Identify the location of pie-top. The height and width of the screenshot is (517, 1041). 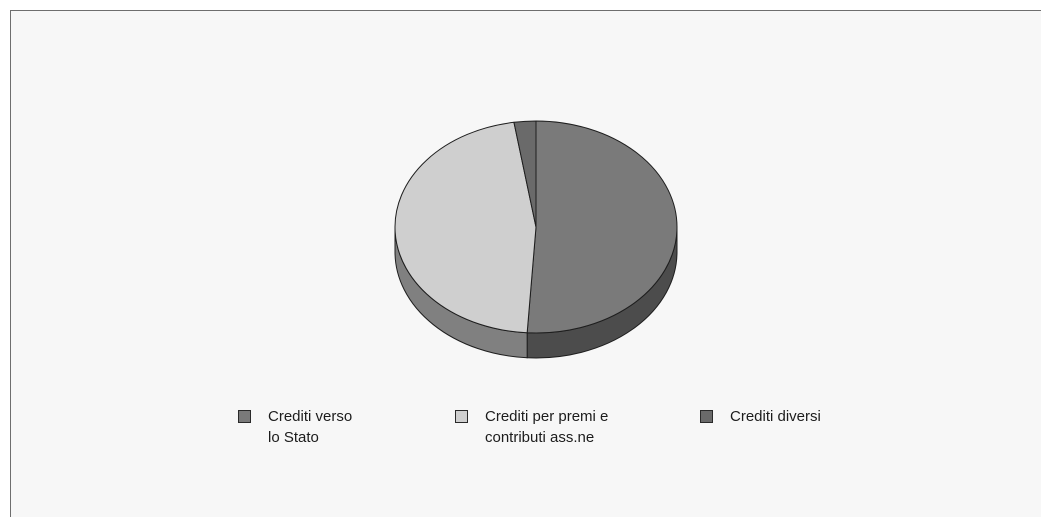
(536, 227).